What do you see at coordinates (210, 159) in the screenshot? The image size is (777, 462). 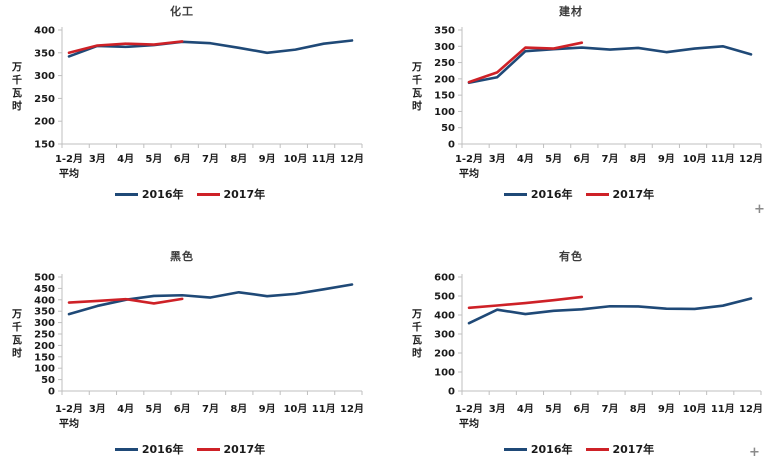 I see `x-tick-label: 7月` at bounding box center [210, 159].